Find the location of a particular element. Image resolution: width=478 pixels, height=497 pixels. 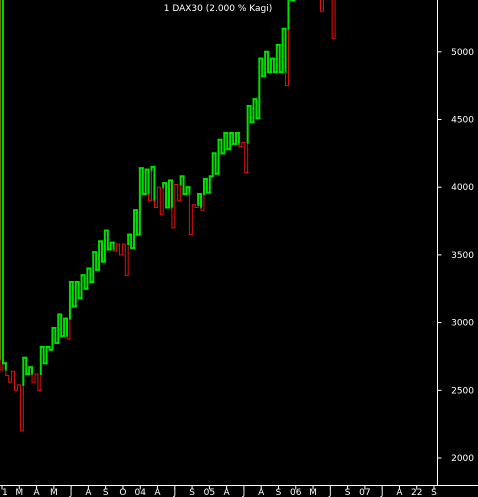

chart-title: 1 DAX30 (2.000 % Kagi) is located at coordinates (218, 9).